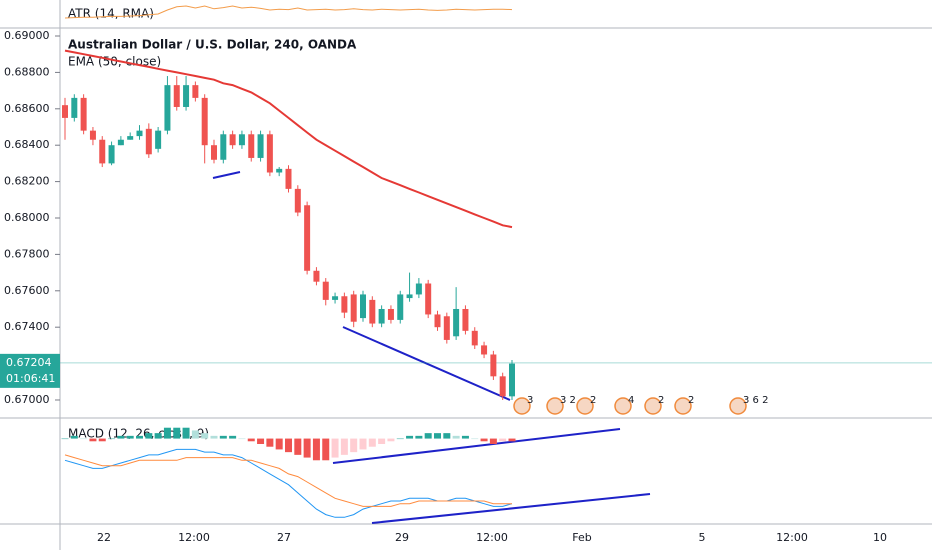 The height and width of the screenshot is (550, 932). I want to click on countdown: 01:06:41, so click(30, 378).